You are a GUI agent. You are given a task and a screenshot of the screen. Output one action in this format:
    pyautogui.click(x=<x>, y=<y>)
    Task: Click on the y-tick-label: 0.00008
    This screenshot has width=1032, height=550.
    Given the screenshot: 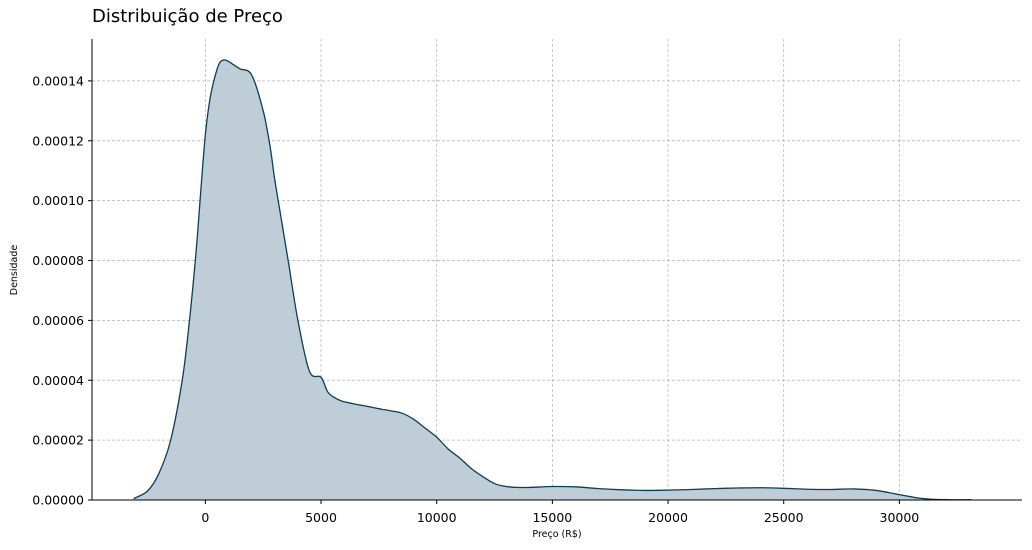 What is the action you would take?
    pyautogui.click(x=58, y=260)
    